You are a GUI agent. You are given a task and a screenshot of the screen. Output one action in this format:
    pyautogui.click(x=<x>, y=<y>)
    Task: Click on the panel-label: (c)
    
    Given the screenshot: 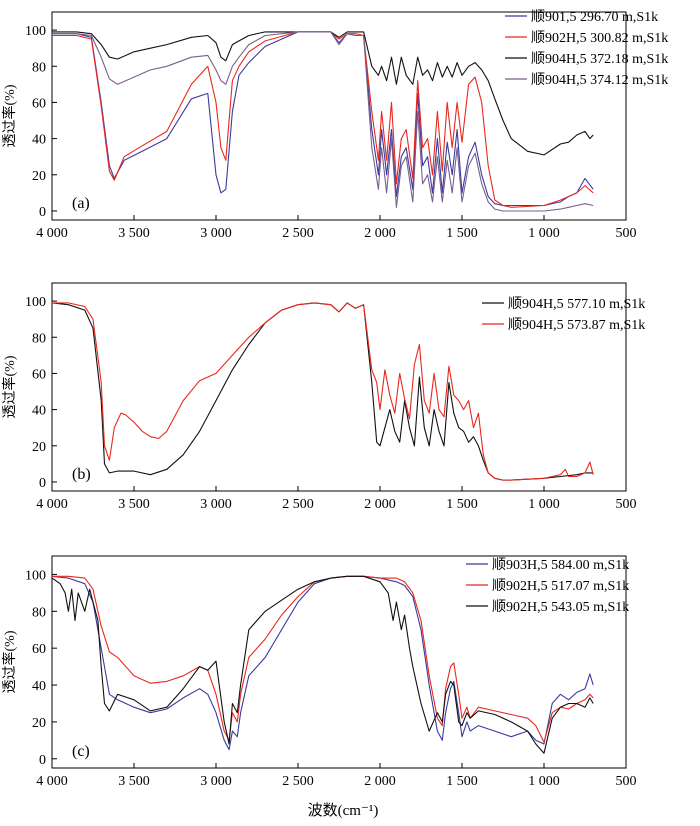 What is the action you would take?
    pyautogui.click(x=81, y=751)
    